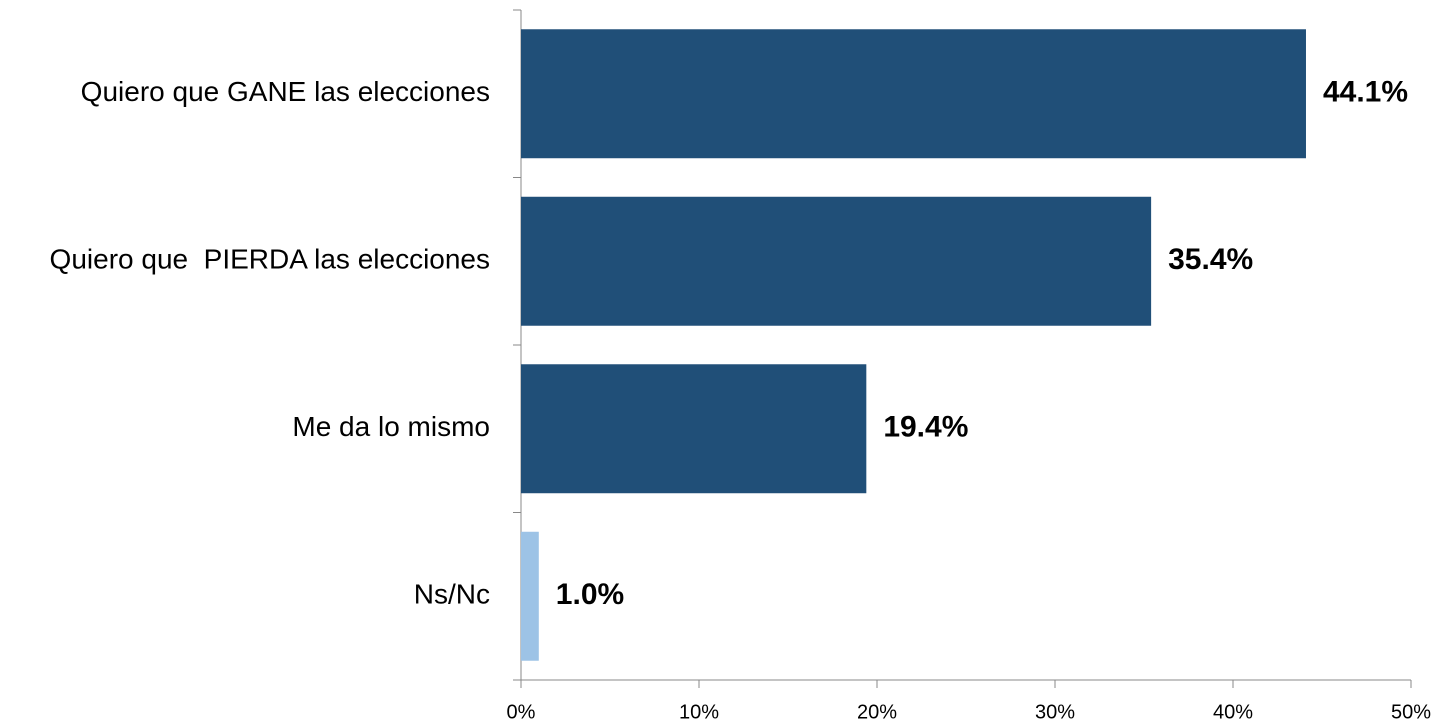  I want to click on data-label: 1.0%, so click(590, 594).